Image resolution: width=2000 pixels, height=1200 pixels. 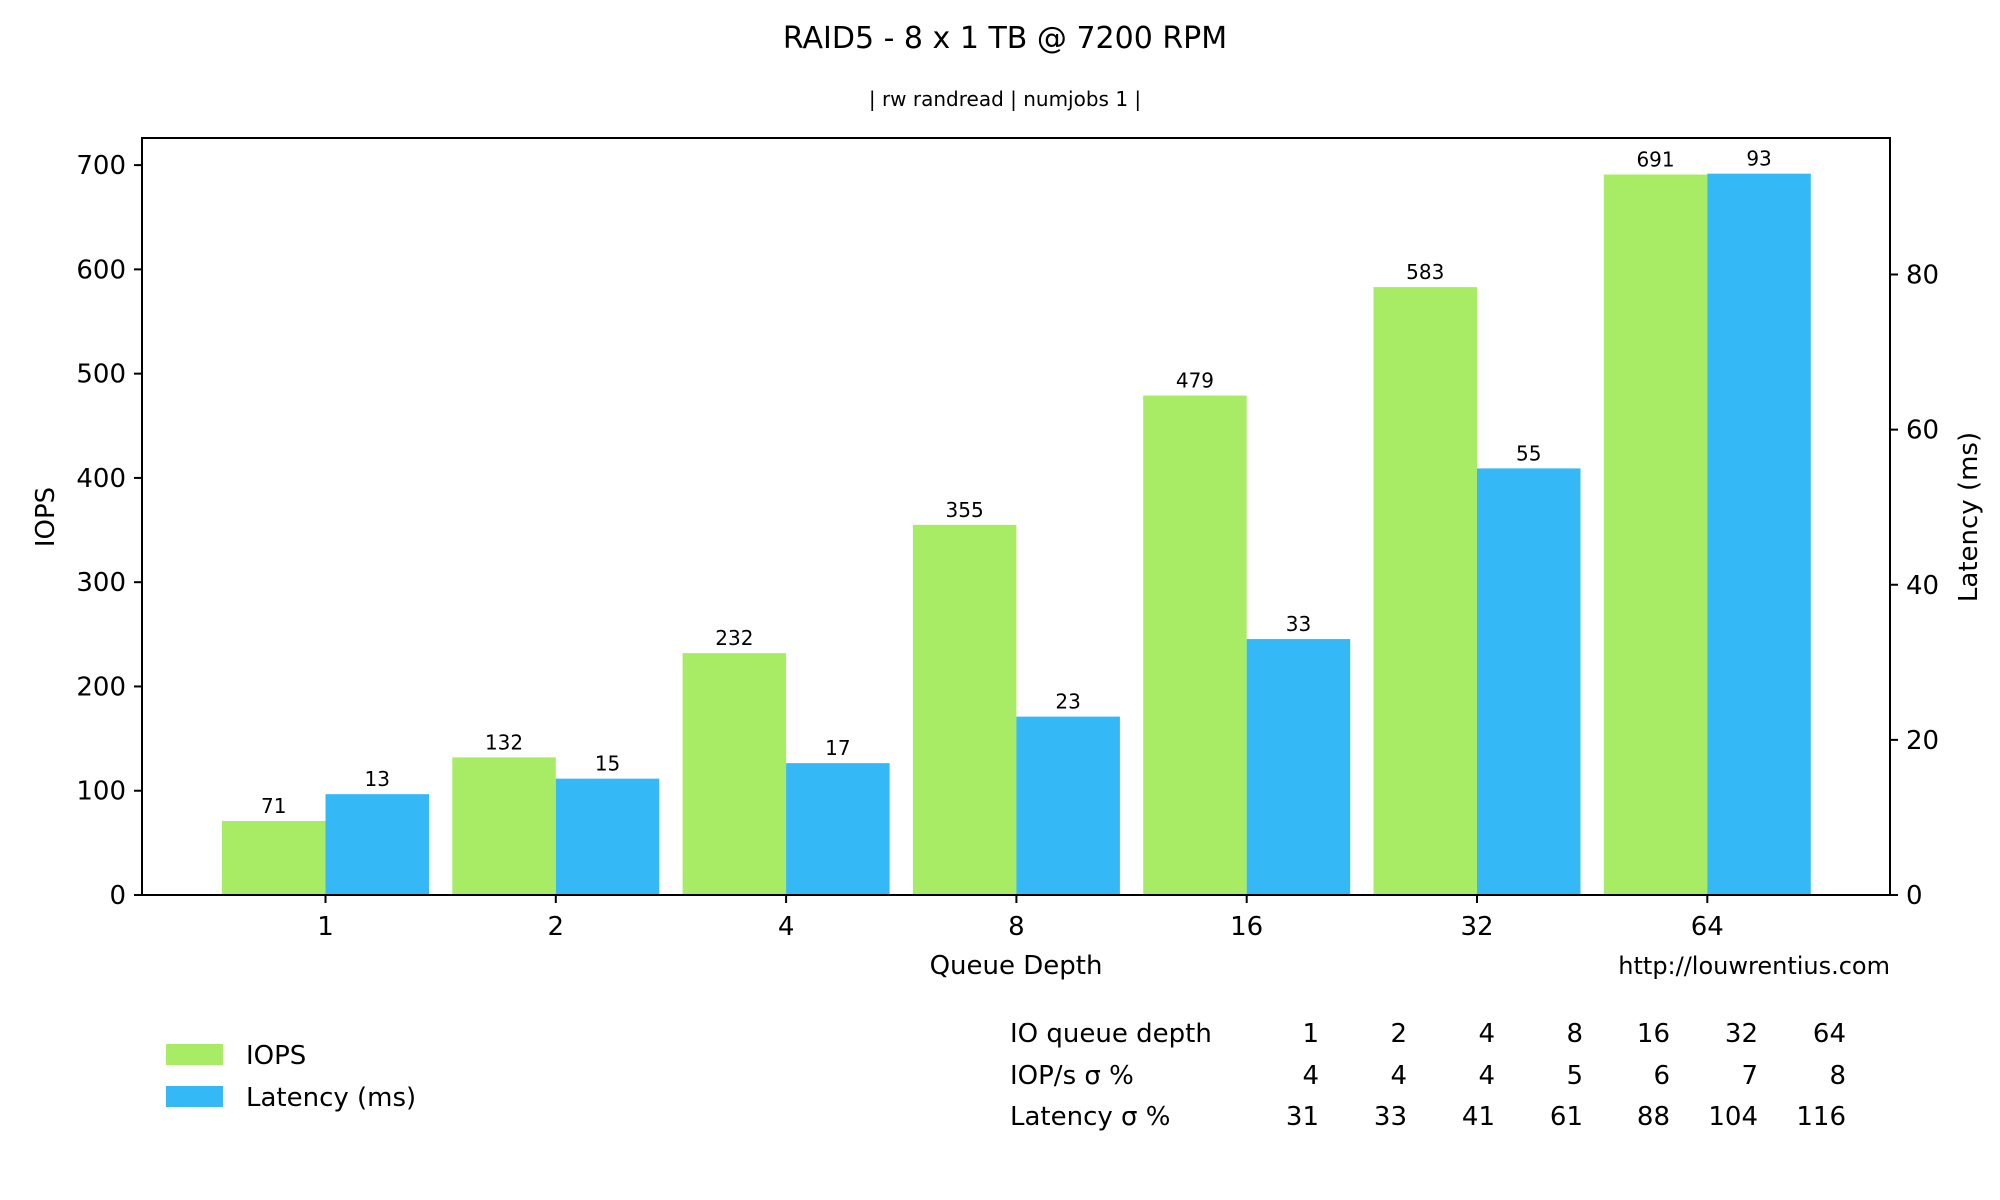 I want to click on stats-cell: 1, so click(x=1310, y=1034).